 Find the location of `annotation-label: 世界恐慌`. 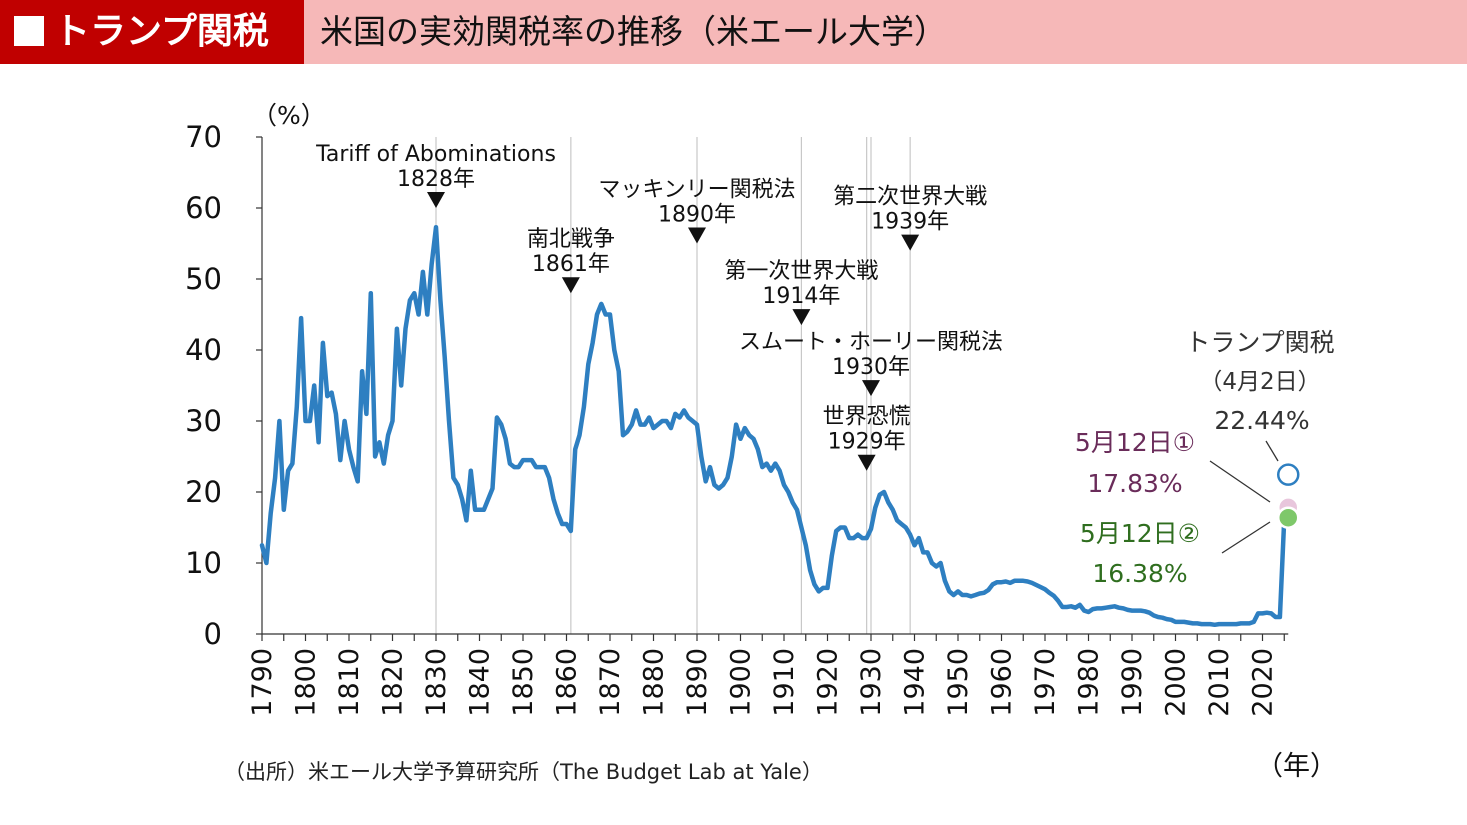

annotation-label: 世界恐慌 is located at coordinates (867, 417).